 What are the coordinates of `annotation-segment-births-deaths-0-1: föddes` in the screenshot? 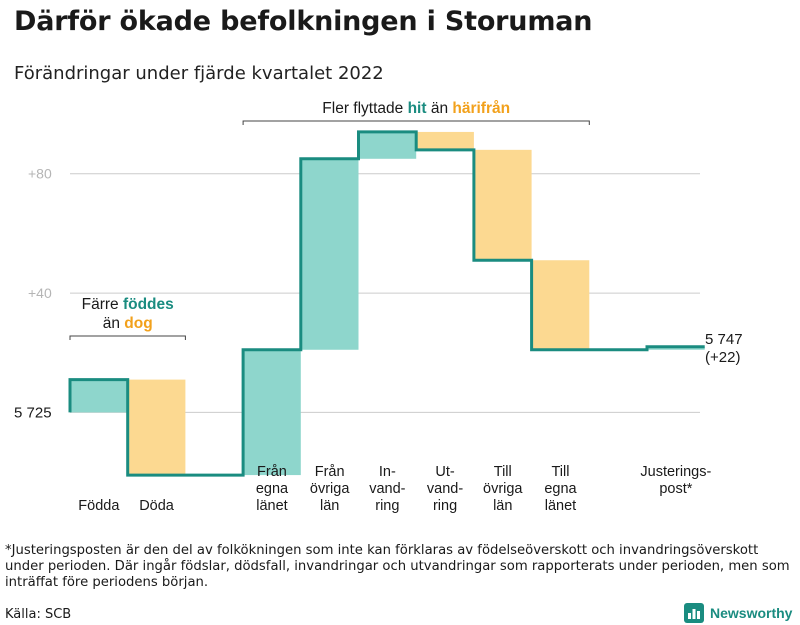 It's located at (148, 304).